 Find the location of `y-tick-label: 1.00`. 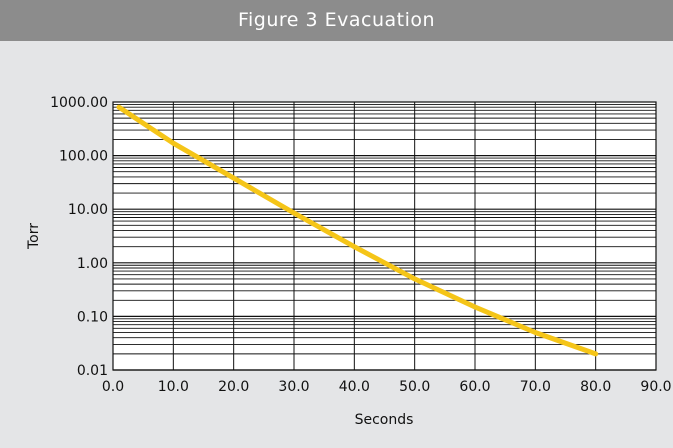

y-tick-label: 1.00 is located at coordinates (92, 264).